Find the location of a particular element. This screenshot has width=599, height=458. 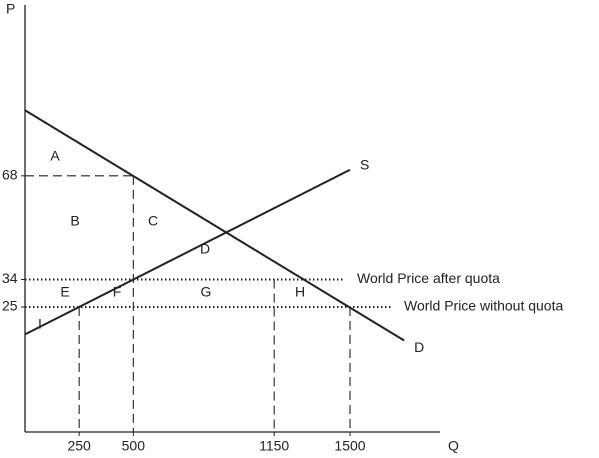

area-label: D is located at coordinates (205, 249).